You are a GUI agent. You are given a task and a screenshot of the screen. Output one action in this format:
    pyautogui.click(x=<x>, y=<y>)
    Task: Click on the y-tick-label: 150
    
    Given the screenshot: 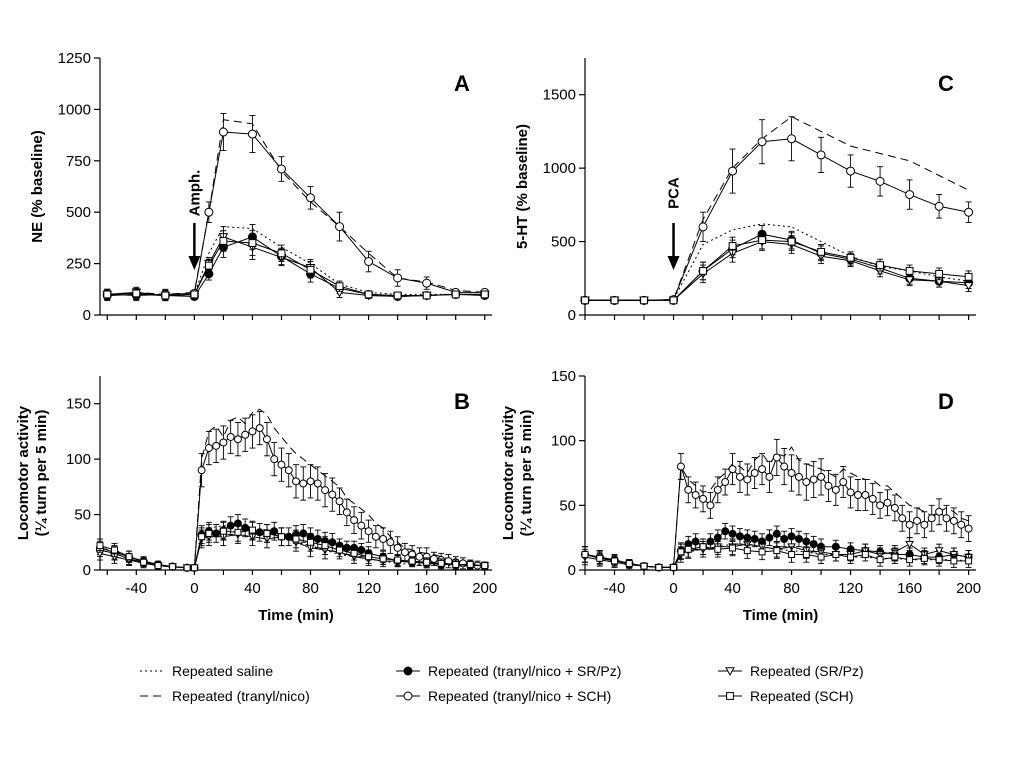 What is the action you would take?
    pyautogui.click(x=563, y=376)
    